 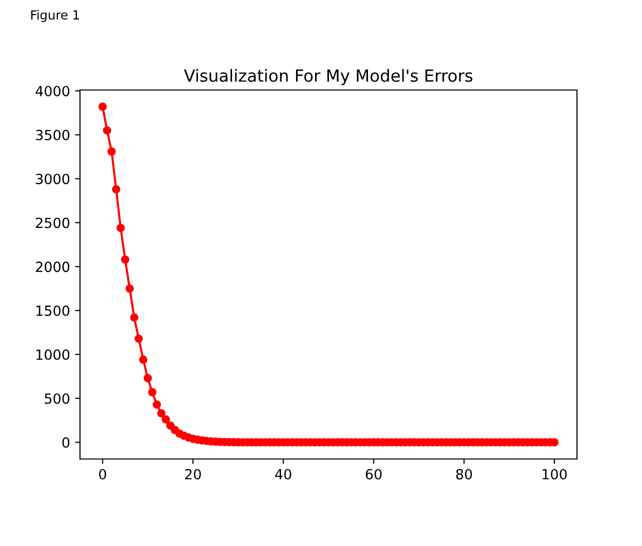 I want to click on y-tick-label: 3500, so click(x=53, y=135).